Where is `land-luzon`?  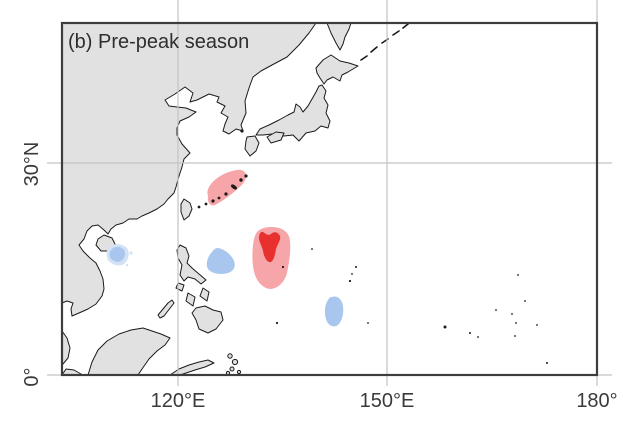
land-luzon is located at coordinates (191, 264).